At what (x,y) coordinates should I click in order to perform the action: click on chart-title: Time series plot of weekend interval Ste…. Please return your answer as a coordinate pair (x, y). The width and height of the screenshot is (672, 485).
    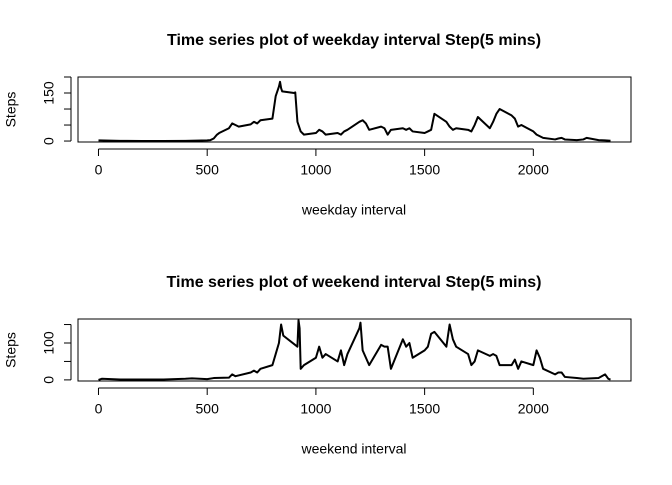
    Looking at the image, I should click on (354, 282).